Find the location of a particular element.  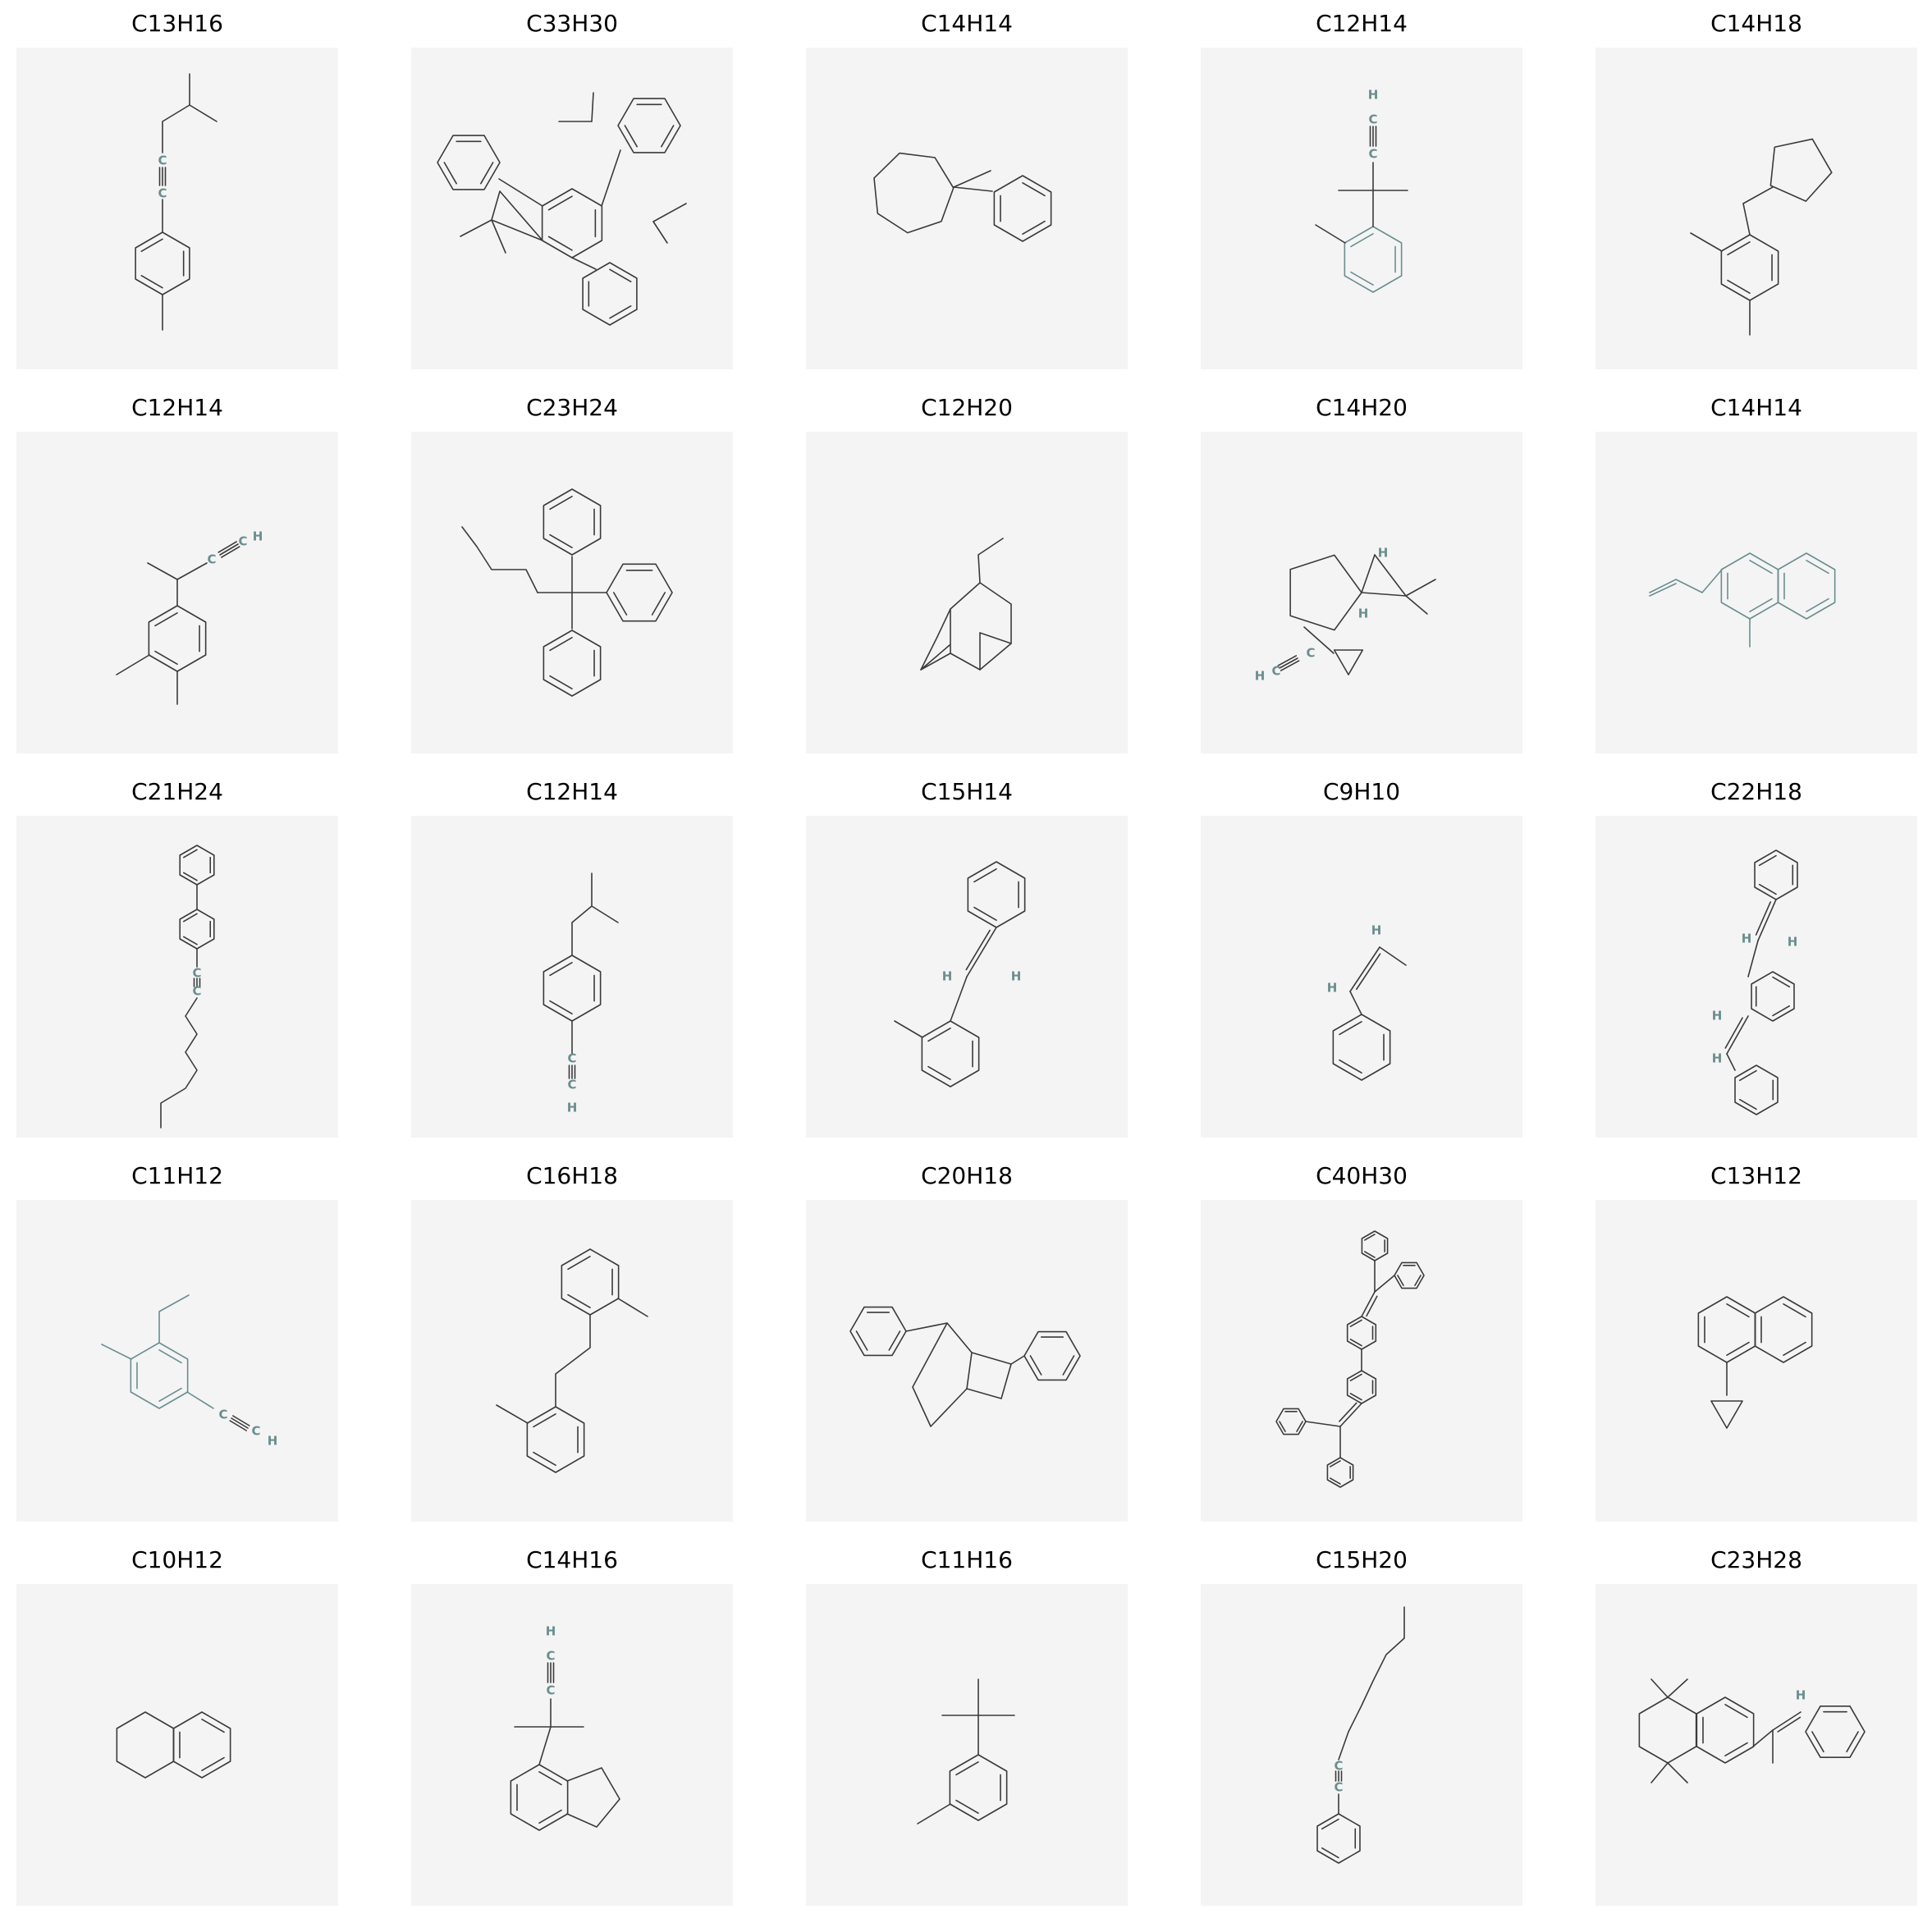

structure-panel: H H H H is located at coordinates (1756, 977).